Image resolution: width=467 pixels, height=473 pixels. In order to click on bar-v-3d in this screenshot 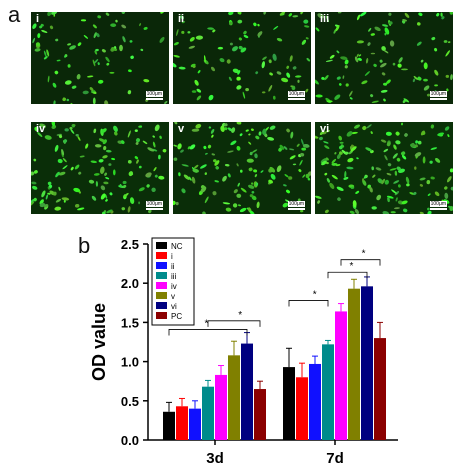, I will do `click(234, 397)`.